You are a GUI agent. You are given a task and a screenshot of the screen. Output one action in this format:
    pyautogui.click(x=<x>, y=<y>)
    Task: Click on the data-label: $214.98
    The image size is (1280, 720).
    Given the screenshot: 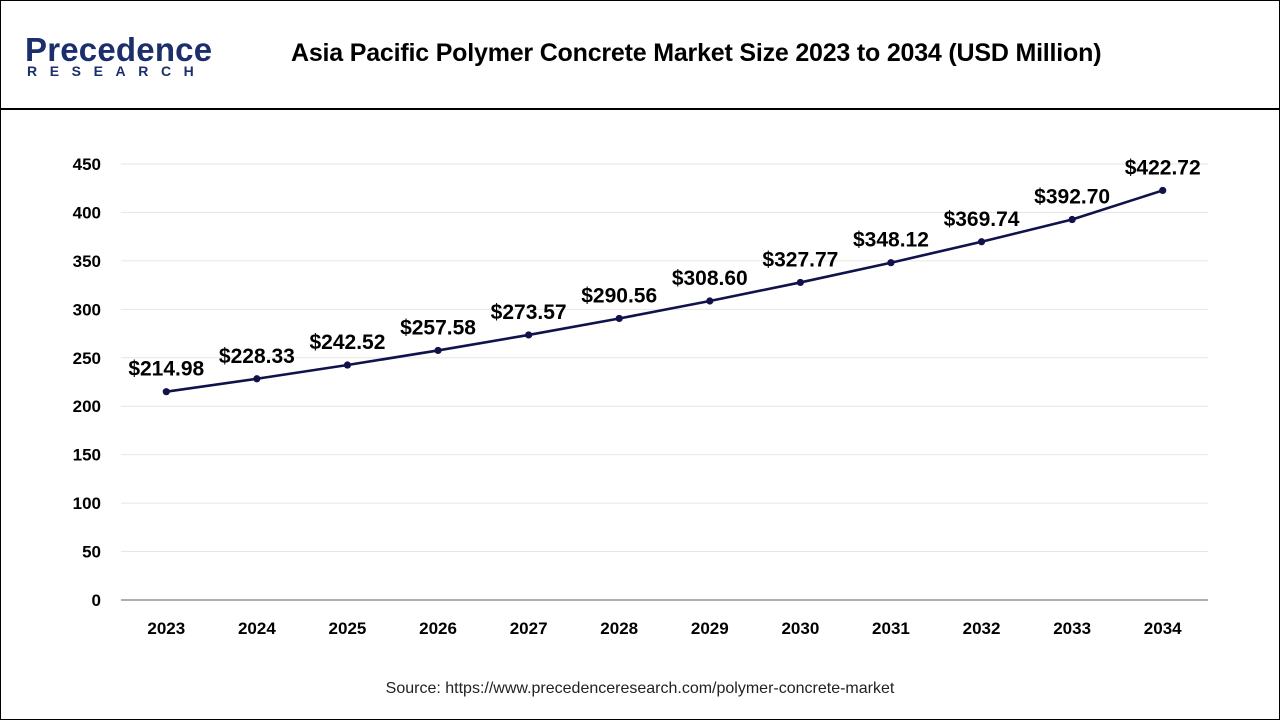 What is the action you would take?
    pyautogui.click(x=166, y=369)
    